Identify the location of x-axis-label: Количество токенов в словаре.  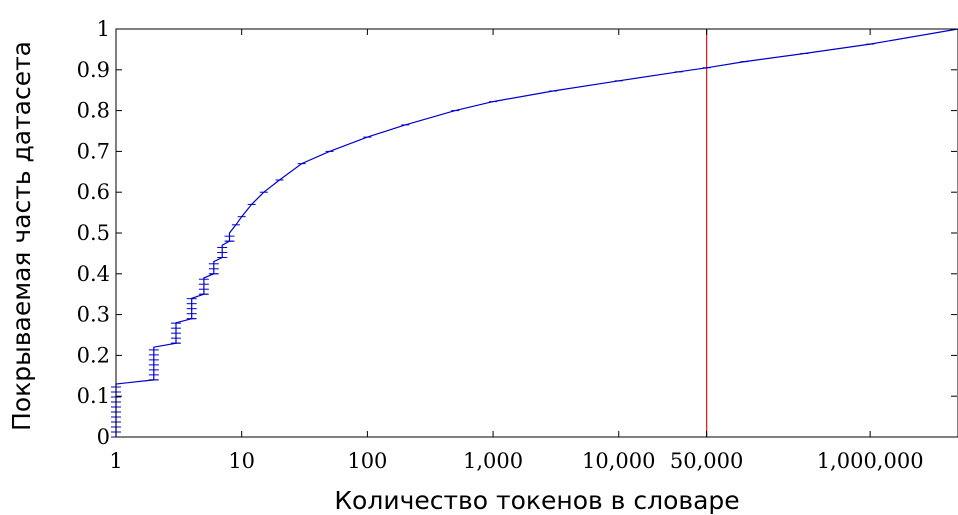
(536, 500).